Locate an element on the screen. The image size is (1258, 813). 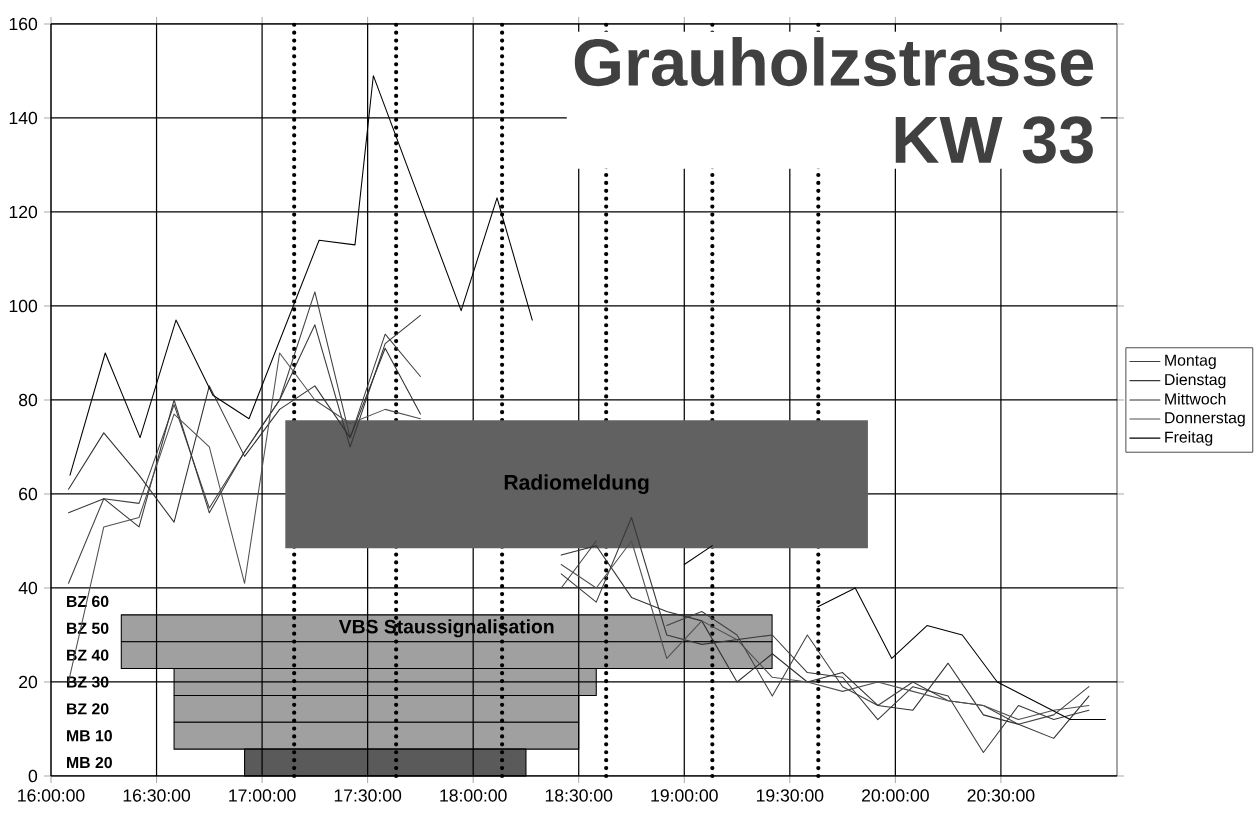
x-tick-label: 20:00:00 is located at coordinates (895, 795).